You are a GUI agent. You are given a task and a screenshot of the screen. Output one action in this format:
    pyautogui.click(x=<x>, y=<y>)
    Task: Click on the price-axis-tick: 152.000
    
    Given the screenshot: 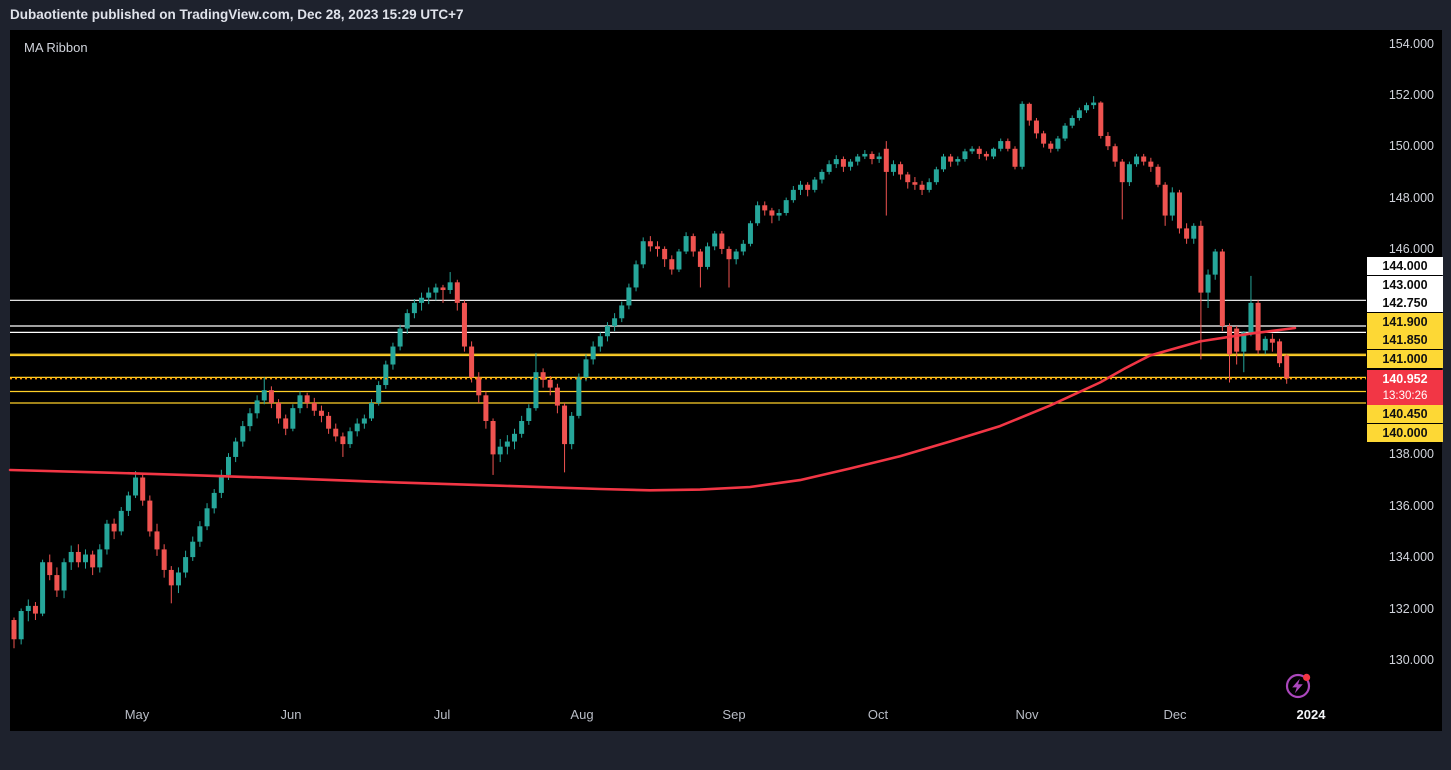 What is the action you would take?
    pyautogui.click(x=1411, y=94)
    